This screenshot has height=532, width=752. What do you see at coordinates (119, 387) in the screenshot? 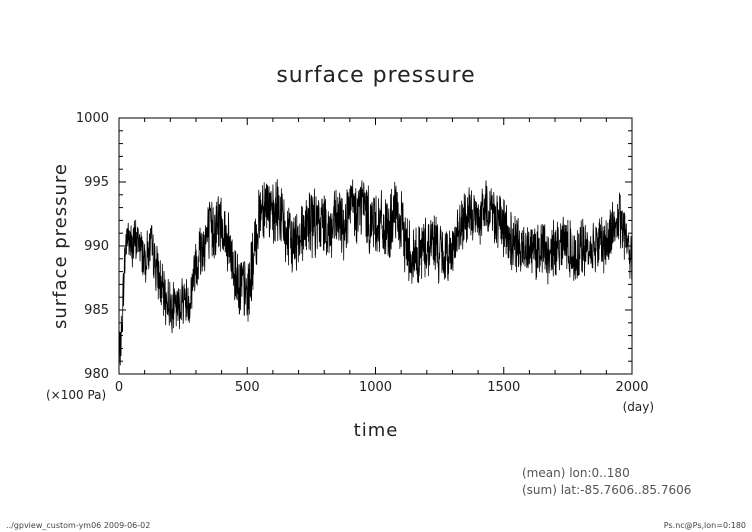
I see `x-tick-label: 0` at bounding box center [119, 387].